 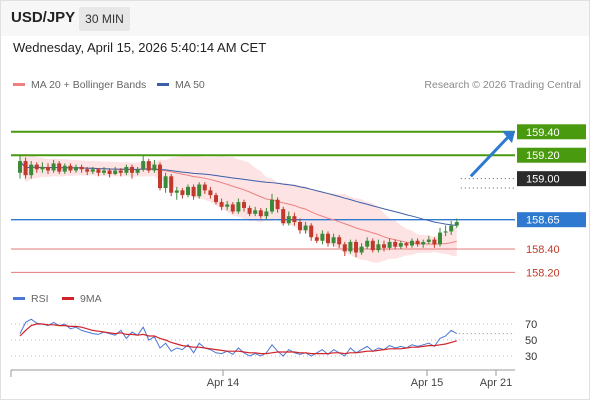 I want to click on legend-item-ma20: MA 20 + Bollinger Bands, so click(x=79, y=85).